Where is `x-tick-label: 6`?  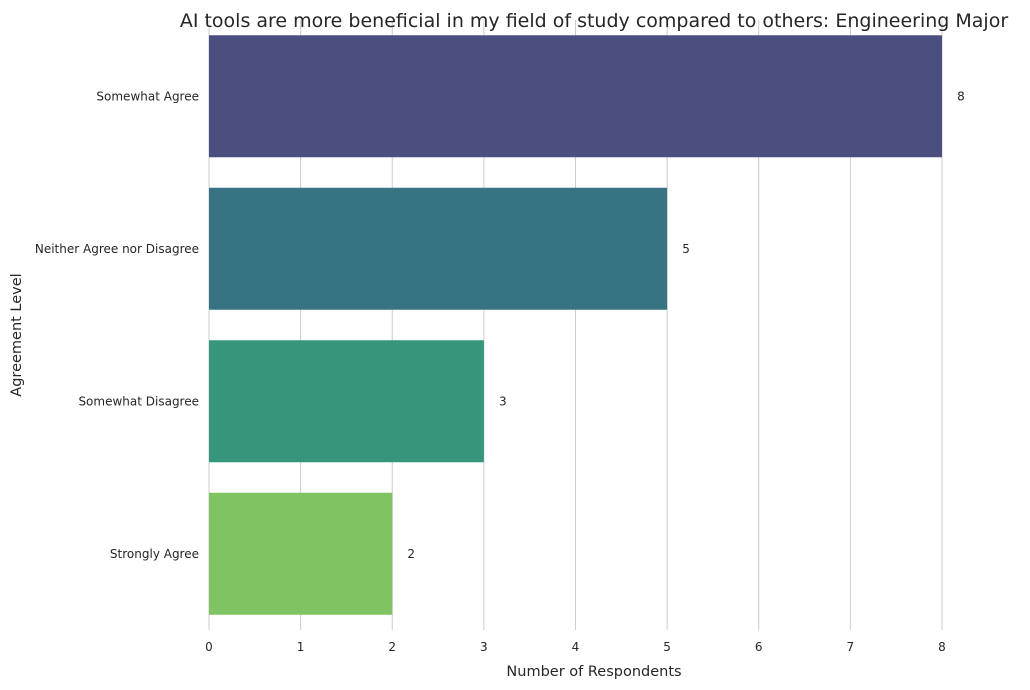 x-tick-label: 6 is located at coordinates (759, 647).